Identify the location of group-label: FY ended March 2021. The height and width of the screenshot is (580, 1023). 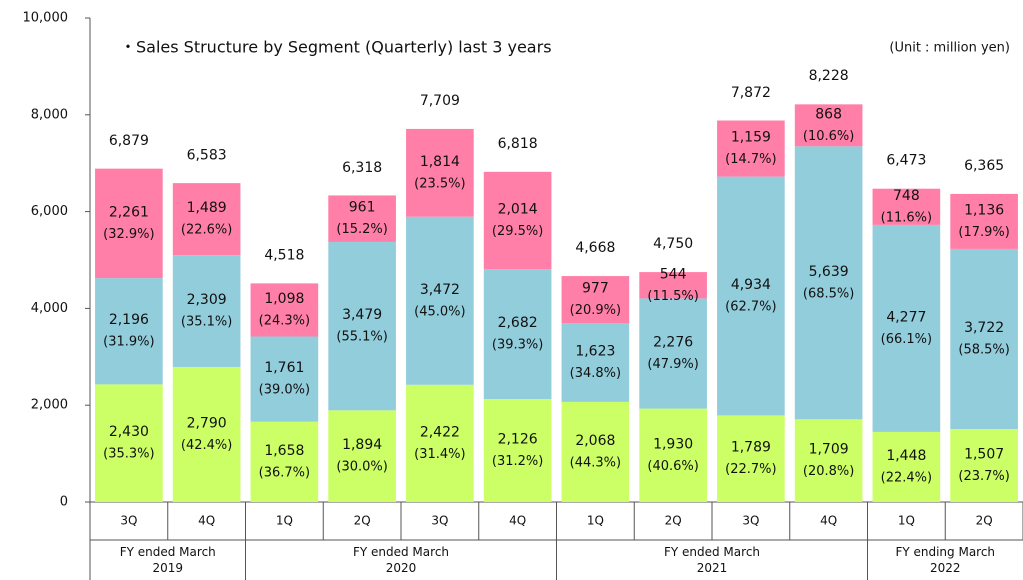
(712, 560).